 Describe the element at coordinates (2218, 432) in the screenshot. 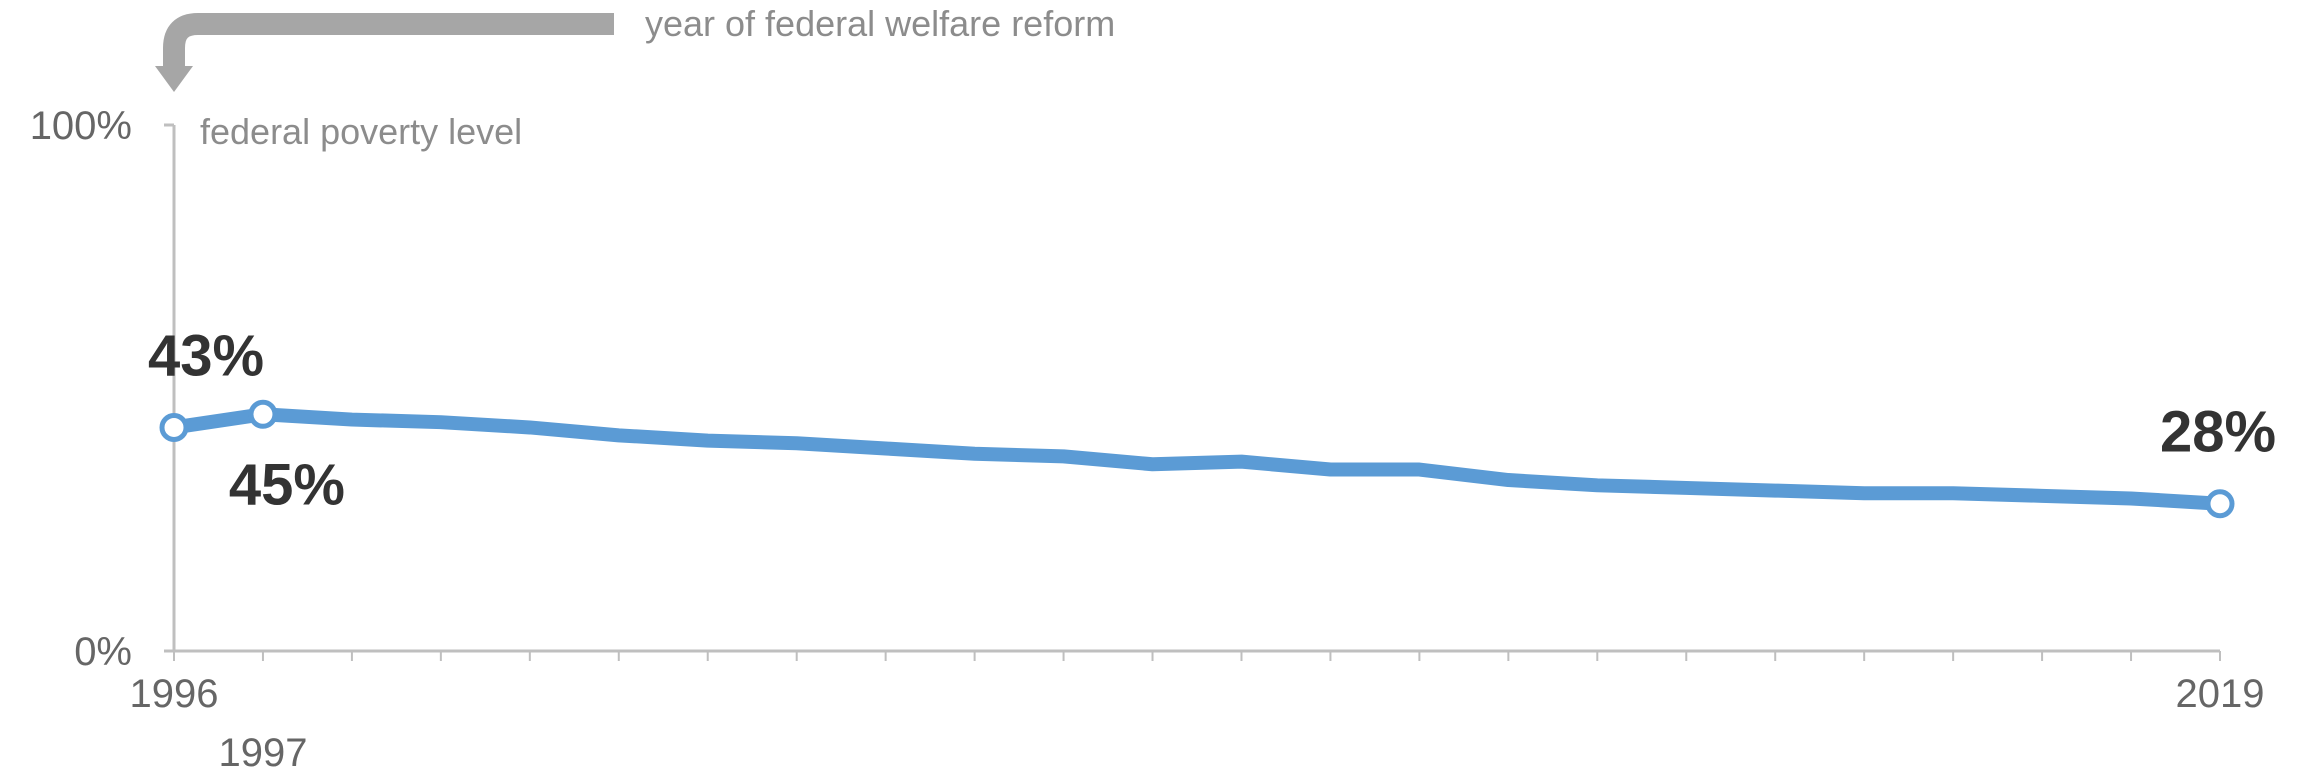

I see `data-label: 28%` at that location.